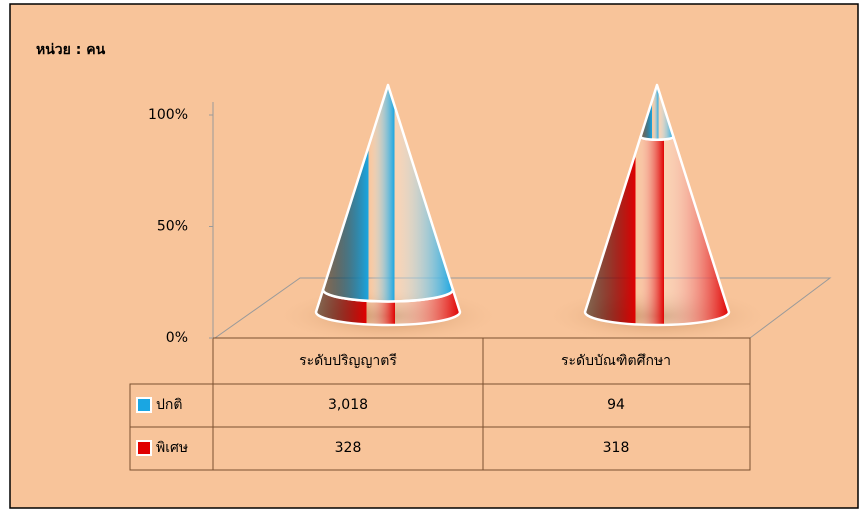 The height and width of the screenshot is (509, 868). I want to click on y-tick-label: 50%, so click(172, 227).